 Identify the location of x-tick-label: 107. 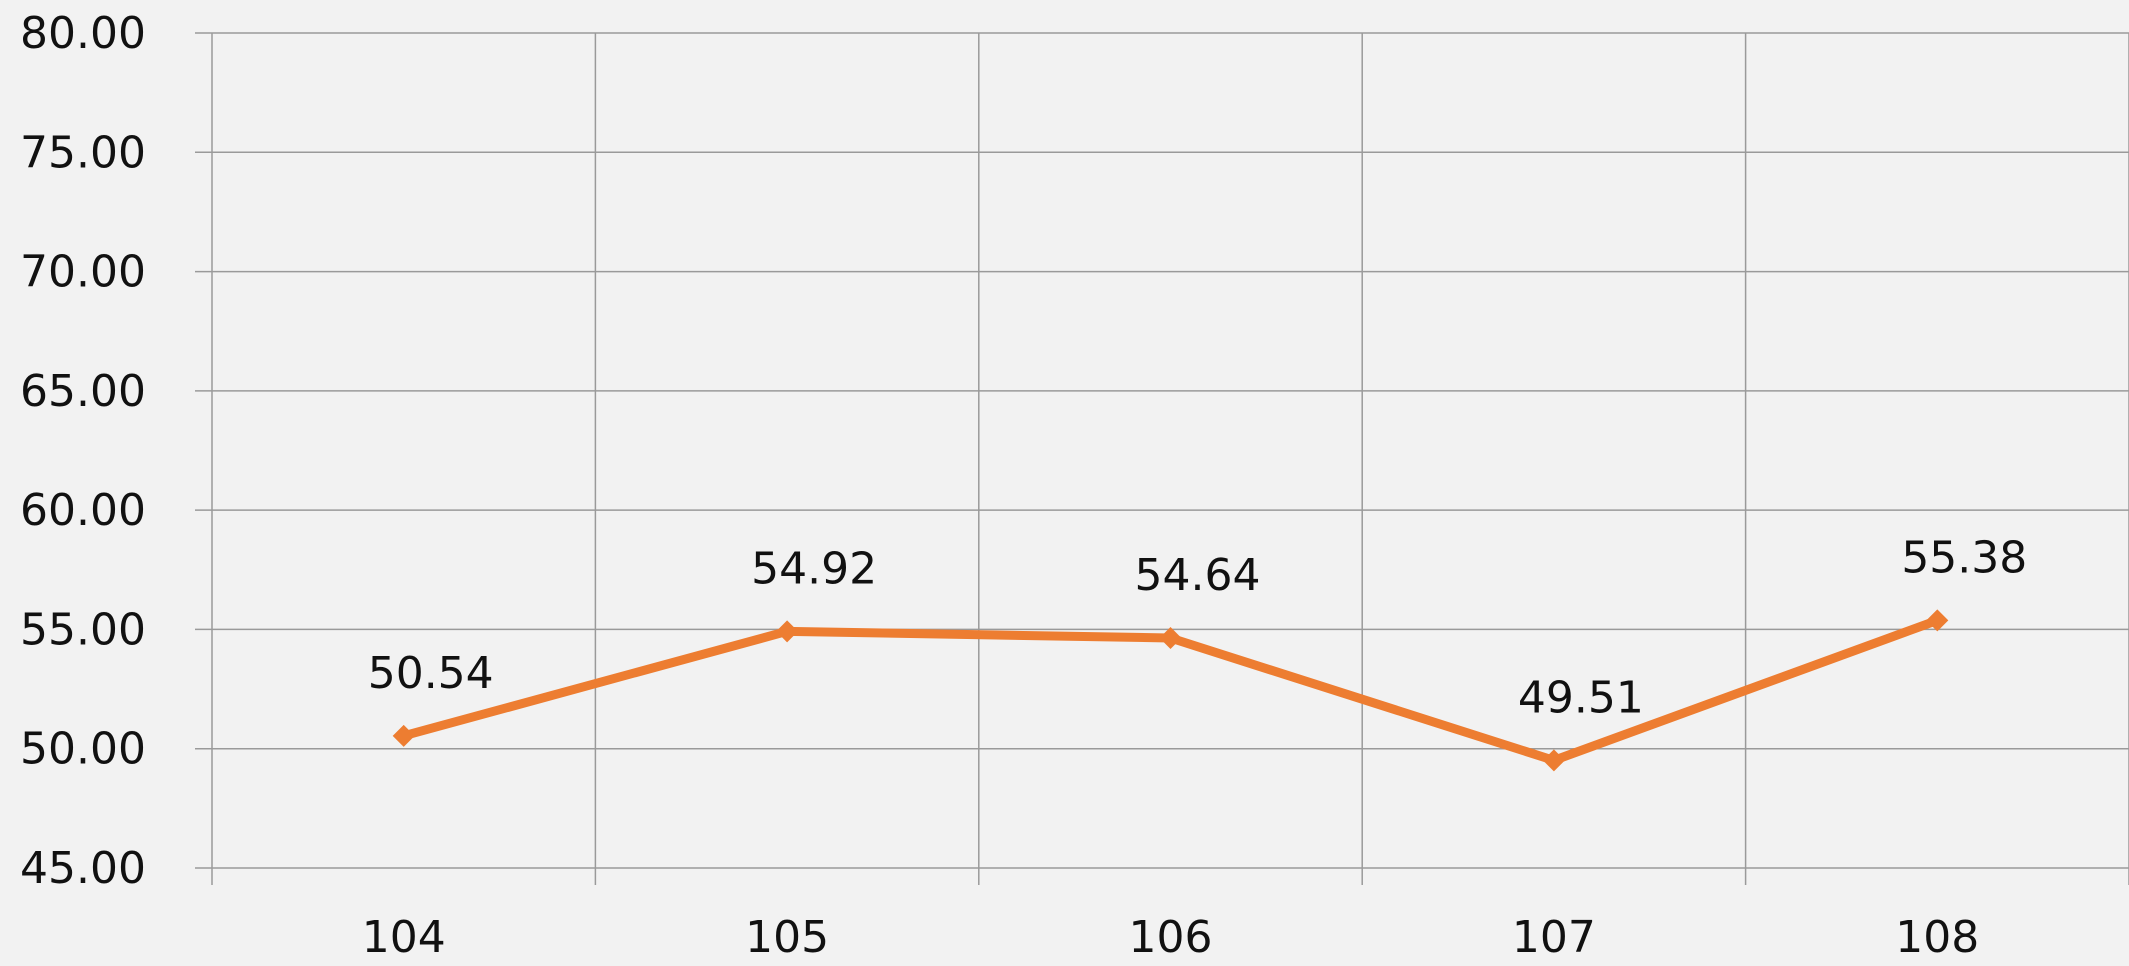
(1554, 937).